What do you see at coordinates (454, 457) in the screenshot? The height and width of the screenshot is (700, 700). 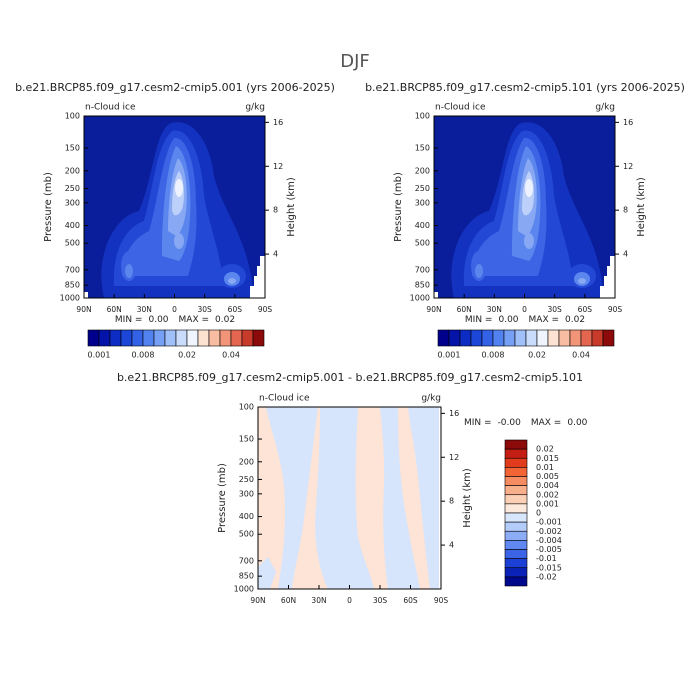 I see `y2-tick-label: 12` at bounding box center [454, 457].